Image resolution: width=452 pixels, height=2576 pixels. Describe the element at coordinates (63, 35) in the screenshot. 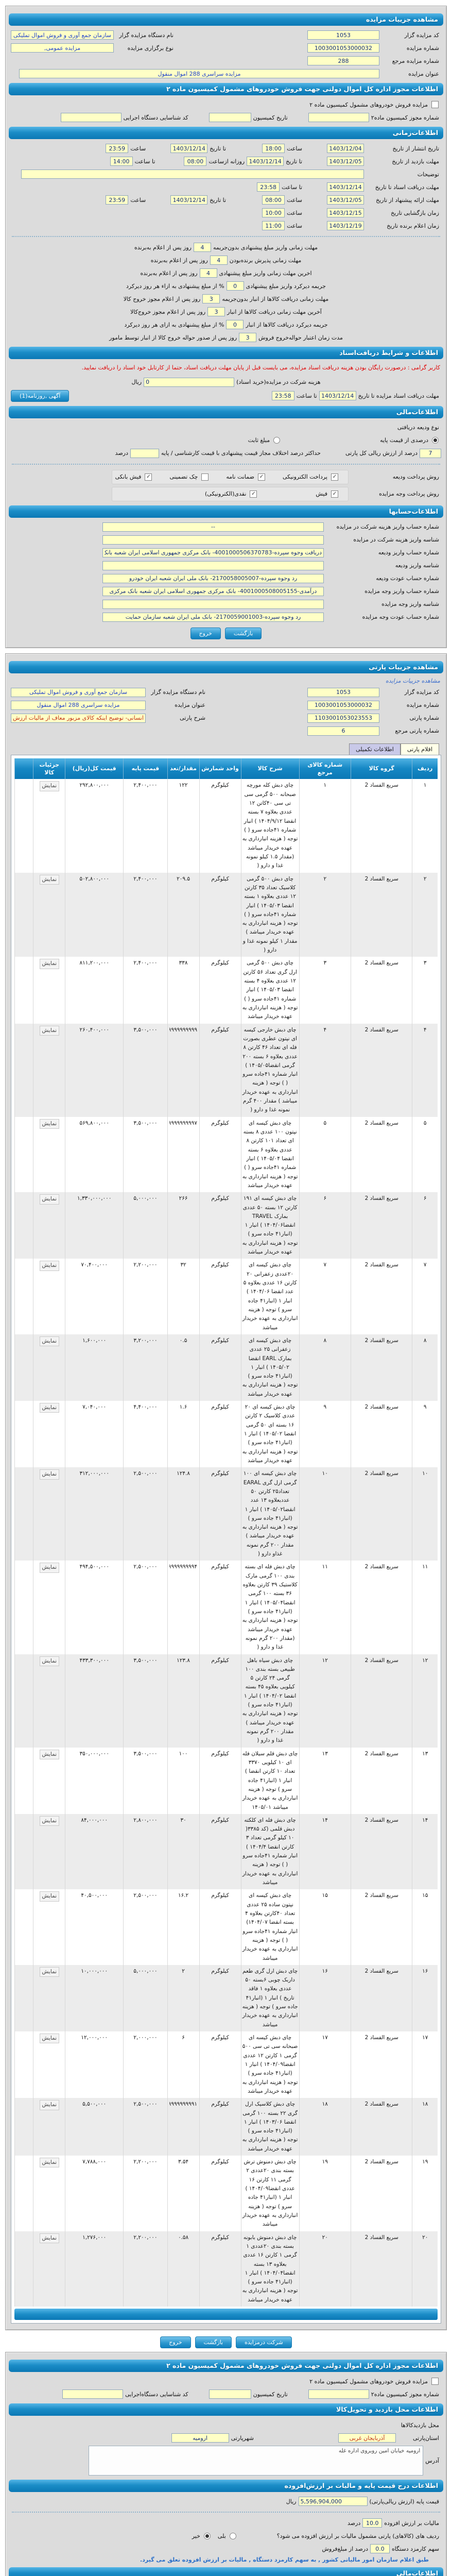

I see `agency-name-input` at that location.